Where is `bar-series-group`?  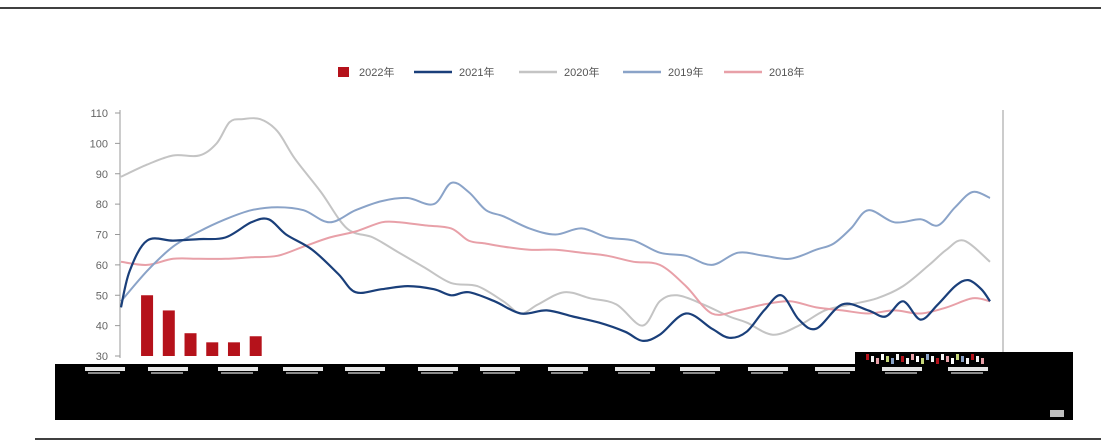 bar-series-group is located at coordinates (201, 325).